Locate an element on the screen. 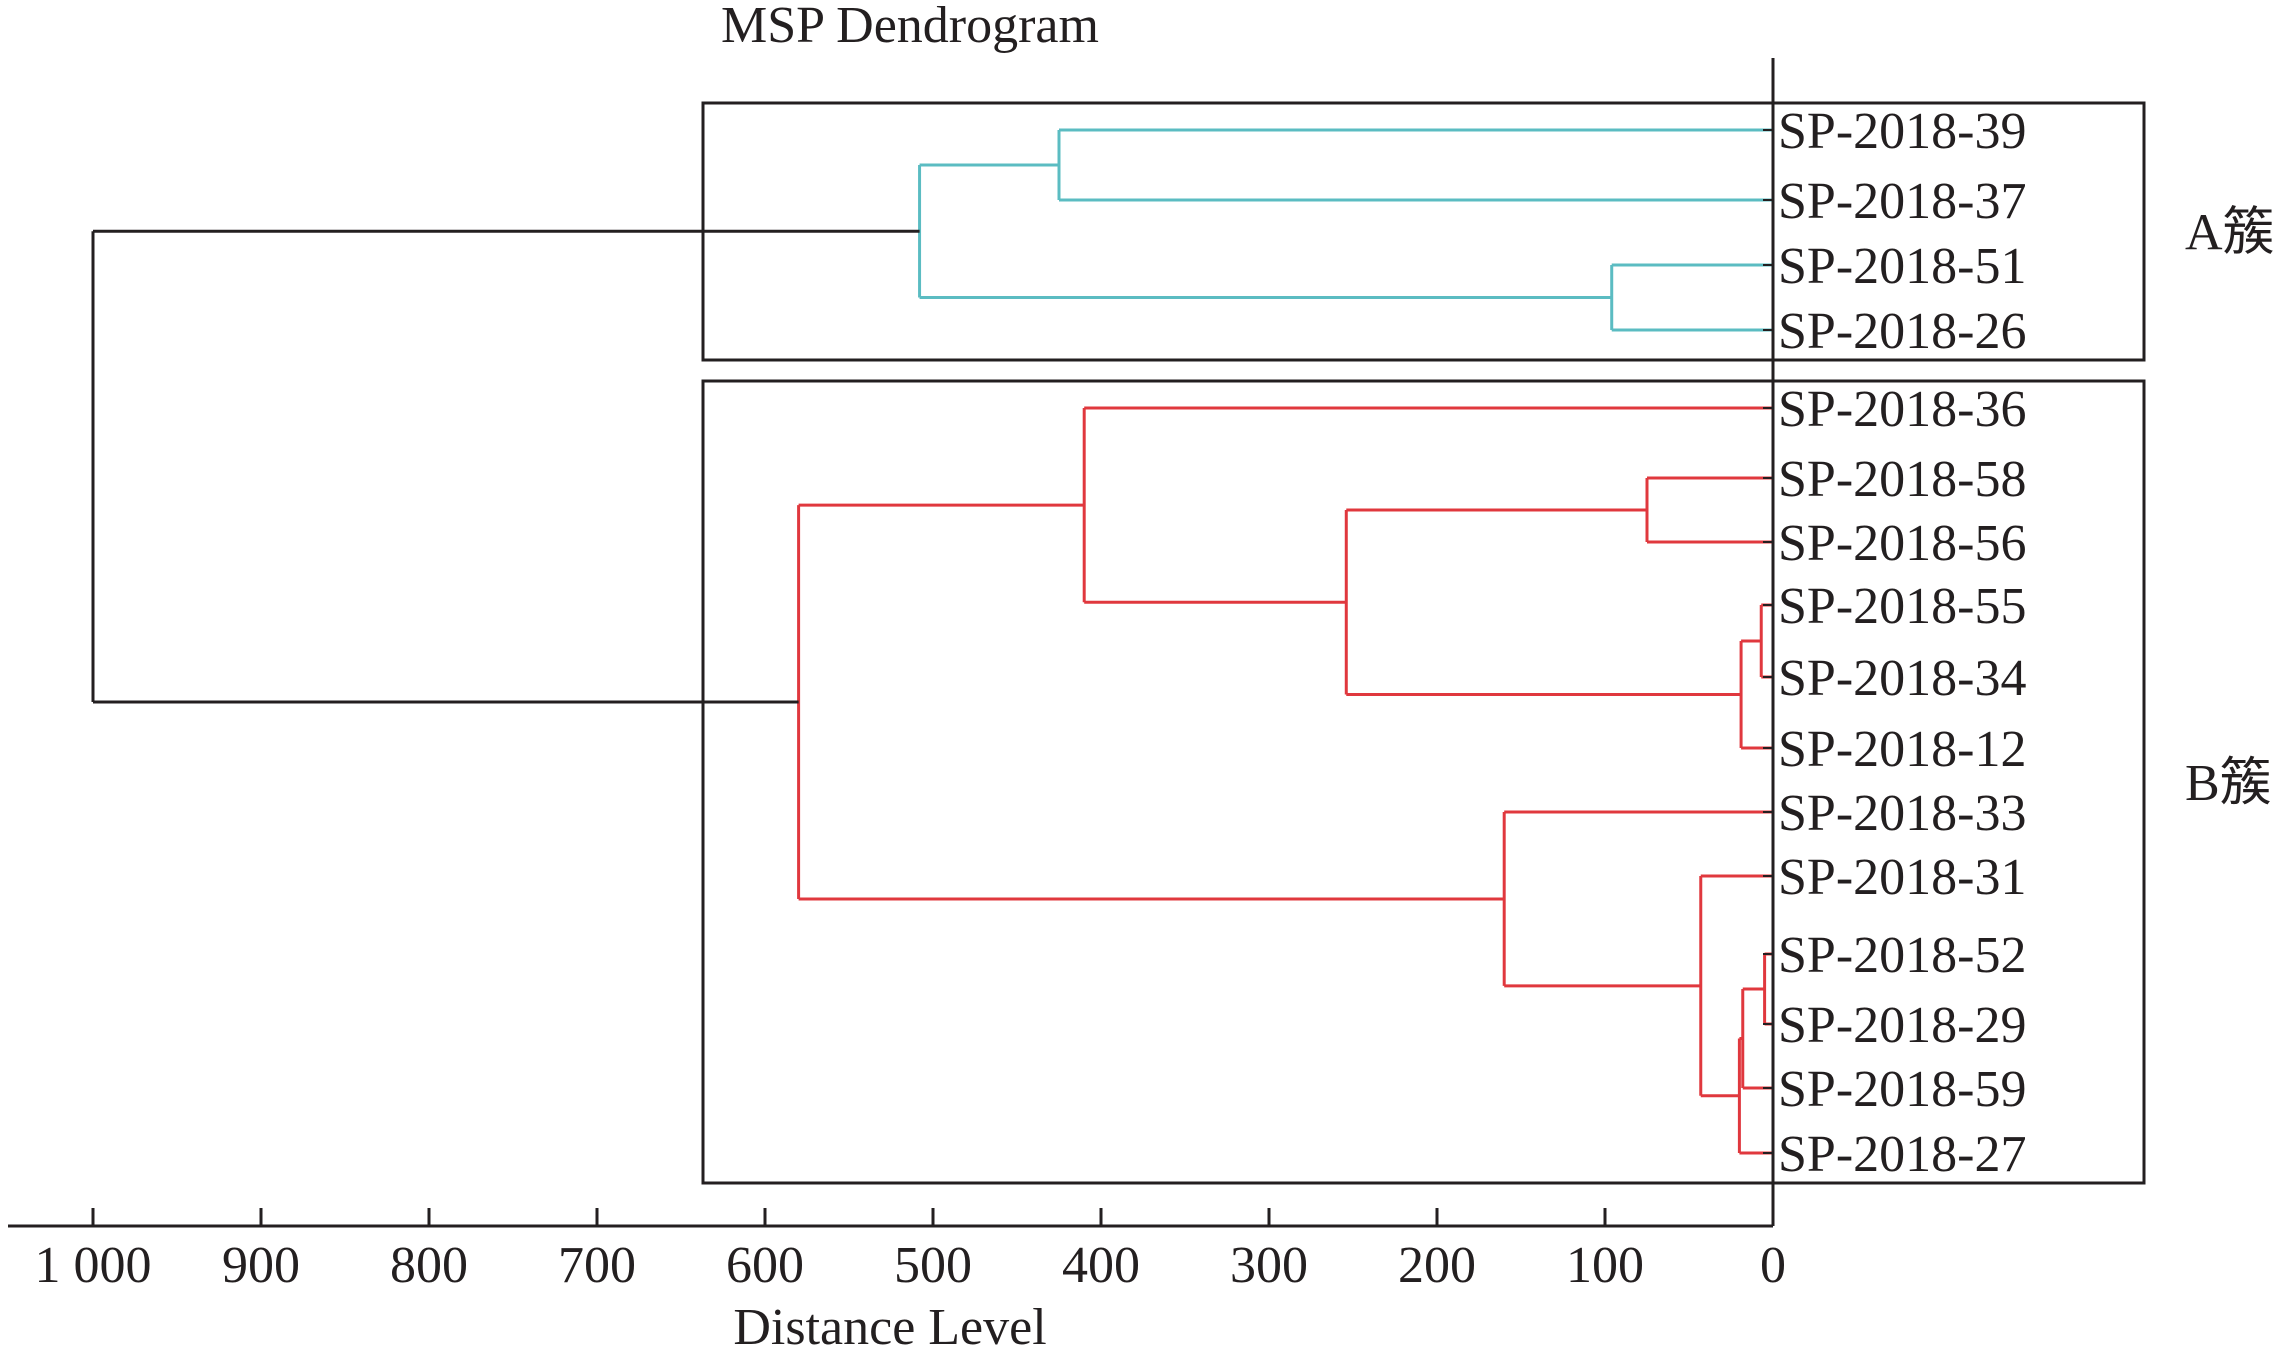 Image resolution: width=2290 pixels, height=1347 pixels. leaf-label: SP-2018-56 is located at coordinates (1902, 543).